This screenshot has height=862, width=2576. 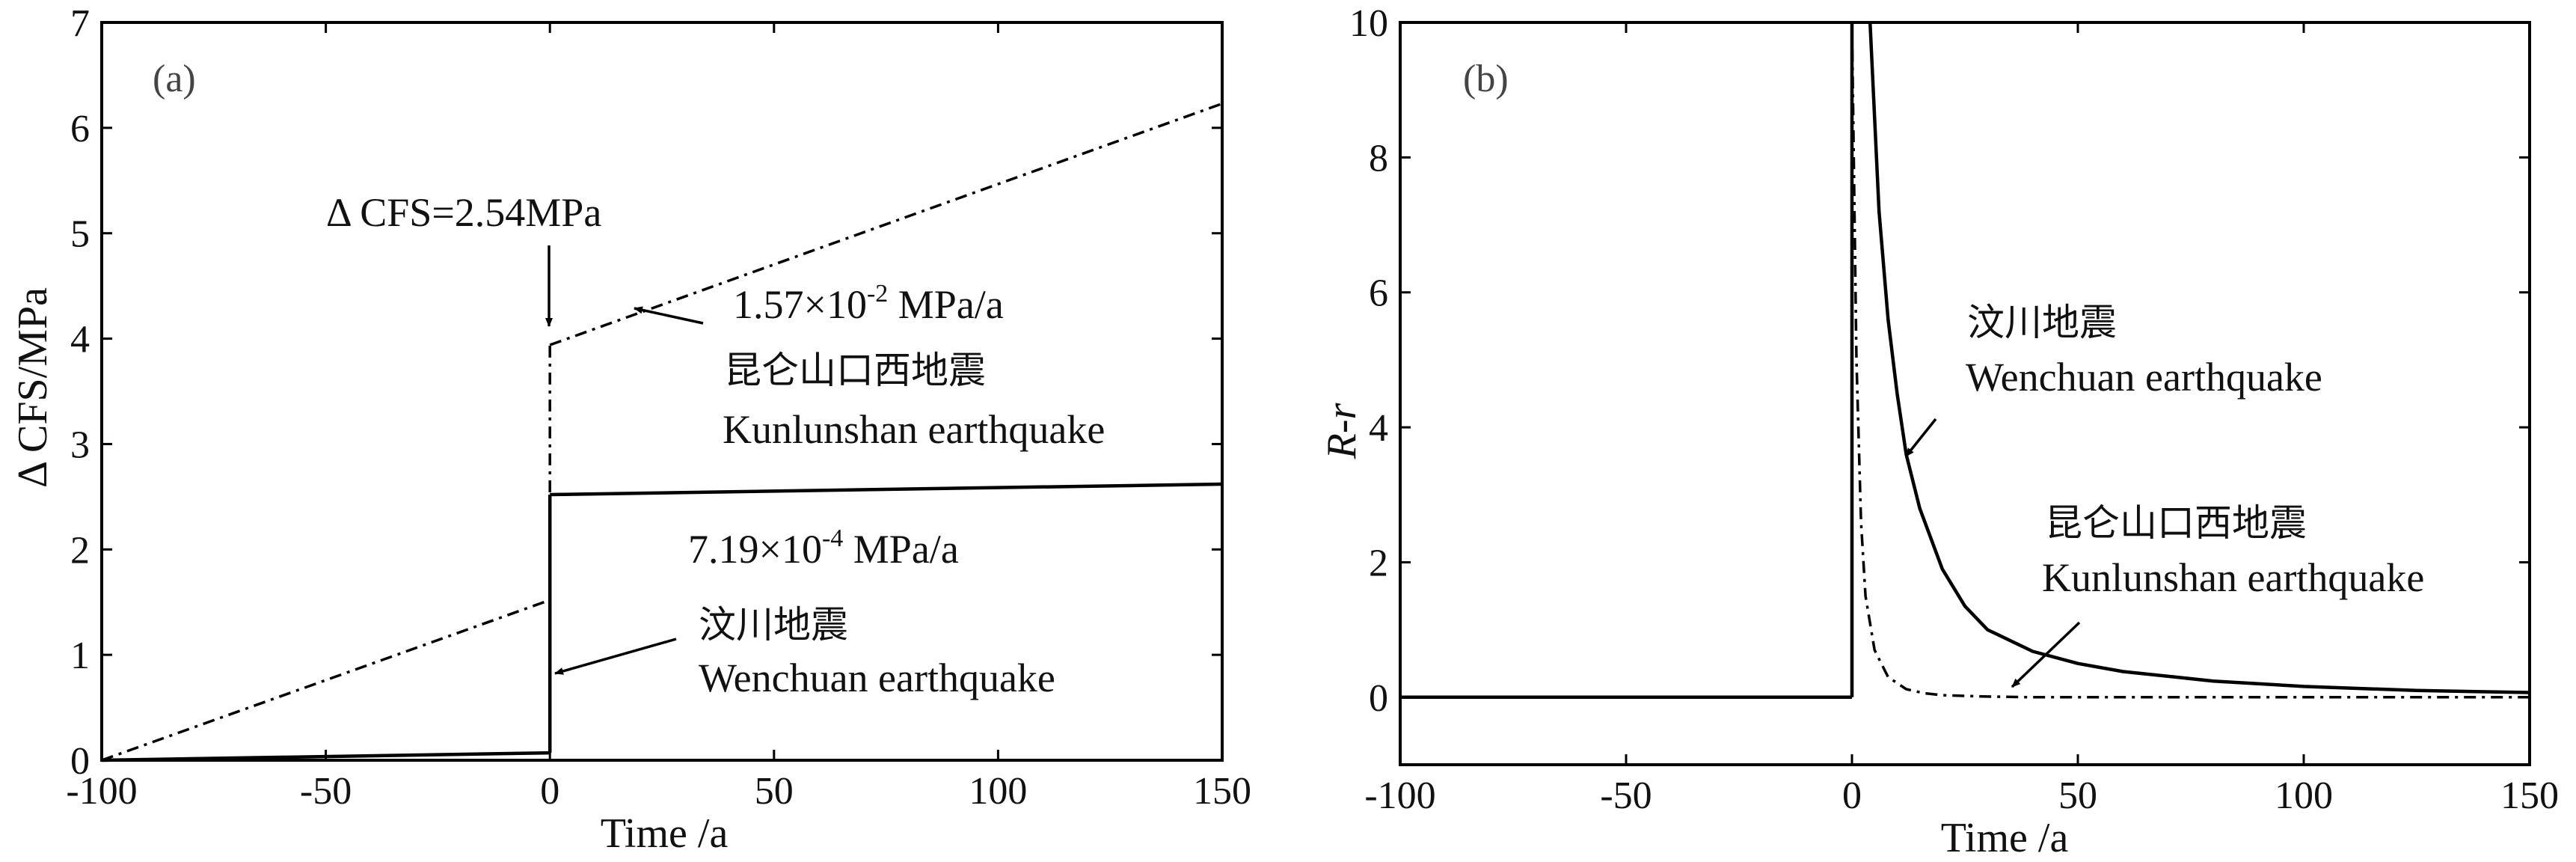 What do you see at coordinates (2077, 795) in the screenshot?
I see `x-tick-label-b-3: 50` at bounding box center [2077, 795].